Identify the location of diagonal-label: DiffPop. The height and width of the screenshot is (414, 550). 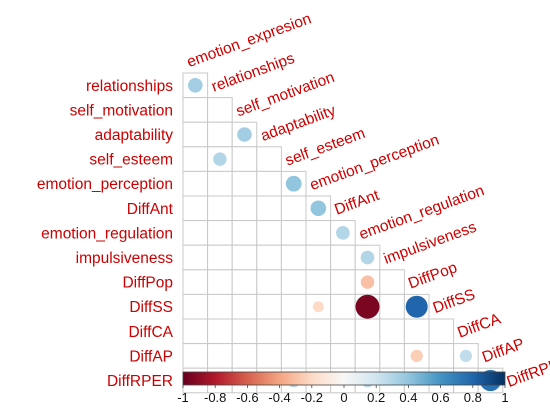
(432, 275).